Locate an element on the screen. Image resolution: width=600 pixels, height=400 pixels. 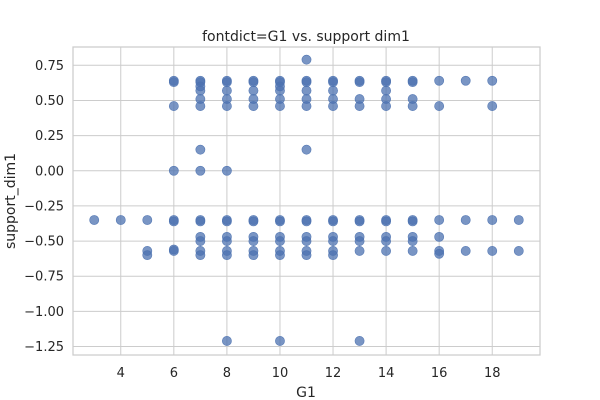
x-axis-label: G1 is located at coordinates (306, 392).